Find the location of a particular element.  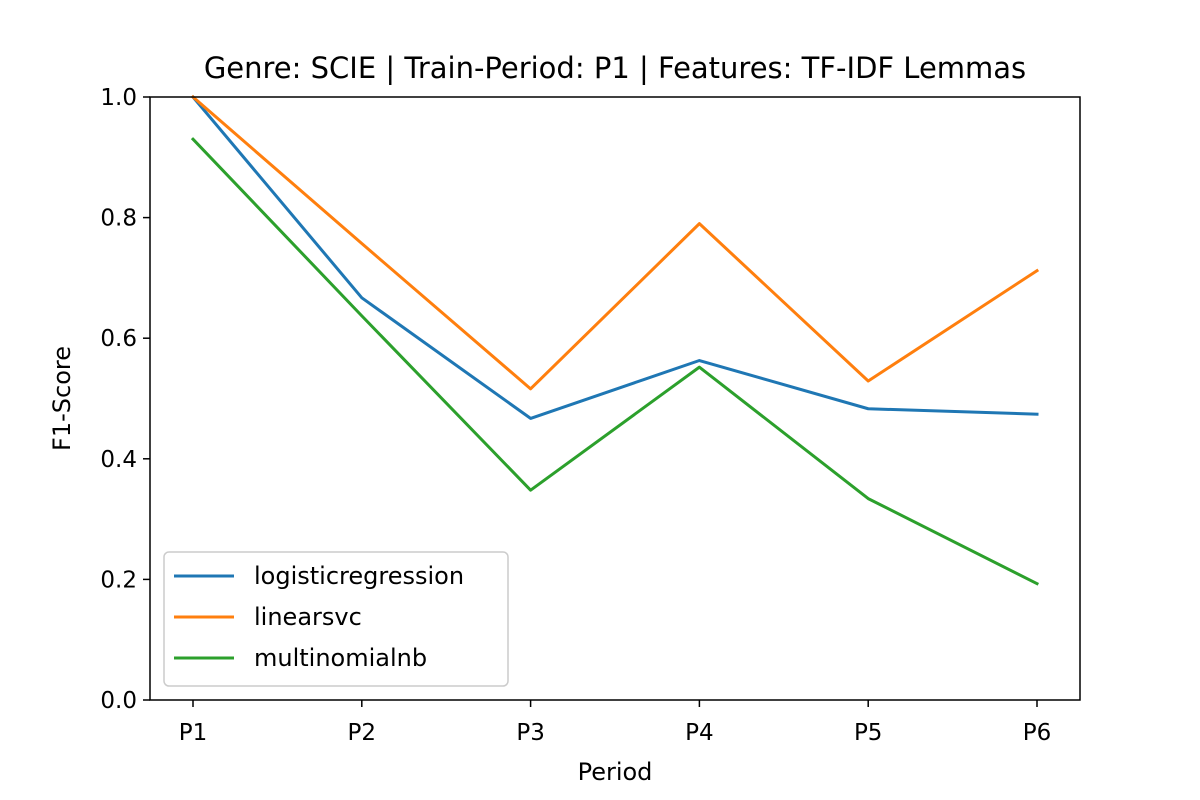

x-tick-label: P2 is located at coordinates (362, 733).